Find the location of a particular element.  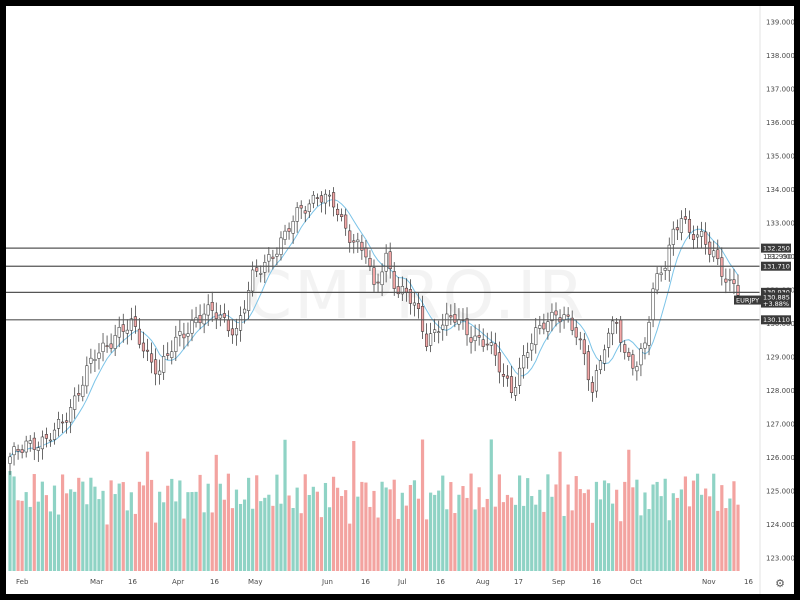

date-tick-label: 16 is located at coordinates (365, 582).